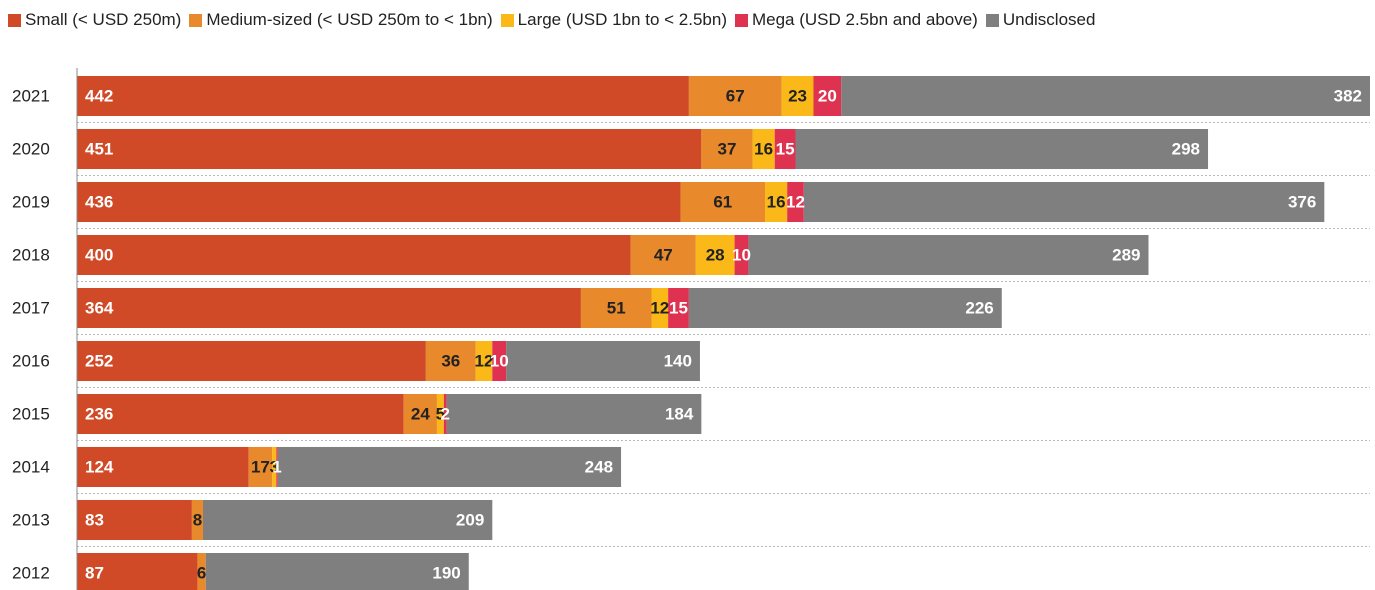  What do you see at coordinates (31, 148) in the screenshot?
I see `y-tick-label: 2020` at bounding box center [31, 148].